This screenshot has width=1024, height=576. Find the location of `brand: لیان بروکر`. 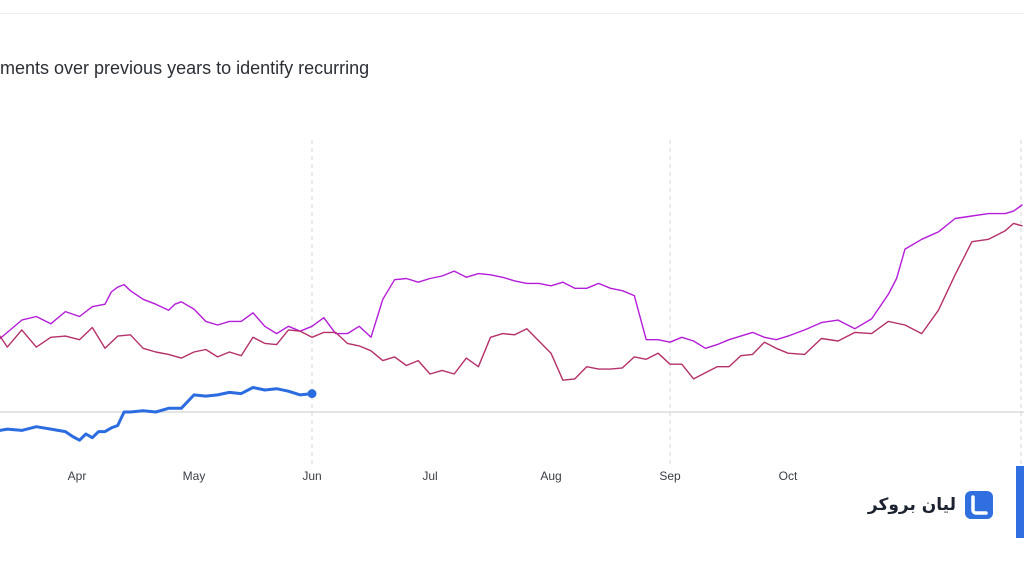

brand: لیان بروکر is located at coordinates (931, 505).